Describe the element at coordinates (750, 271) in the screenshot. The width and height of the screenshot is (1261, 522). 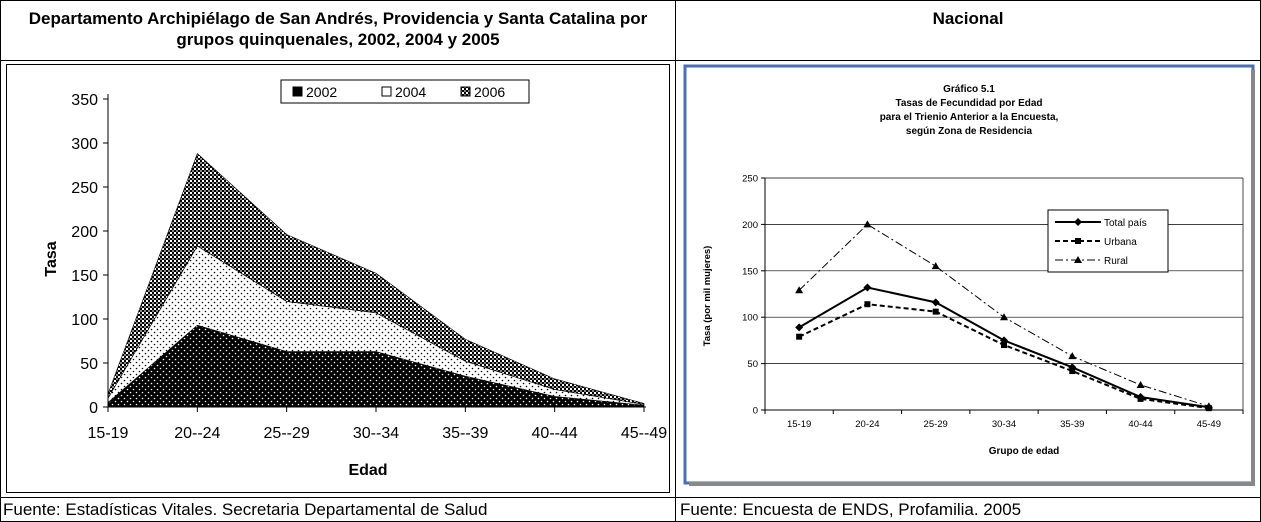
I see `right-y-tick-label: 150` at that location.